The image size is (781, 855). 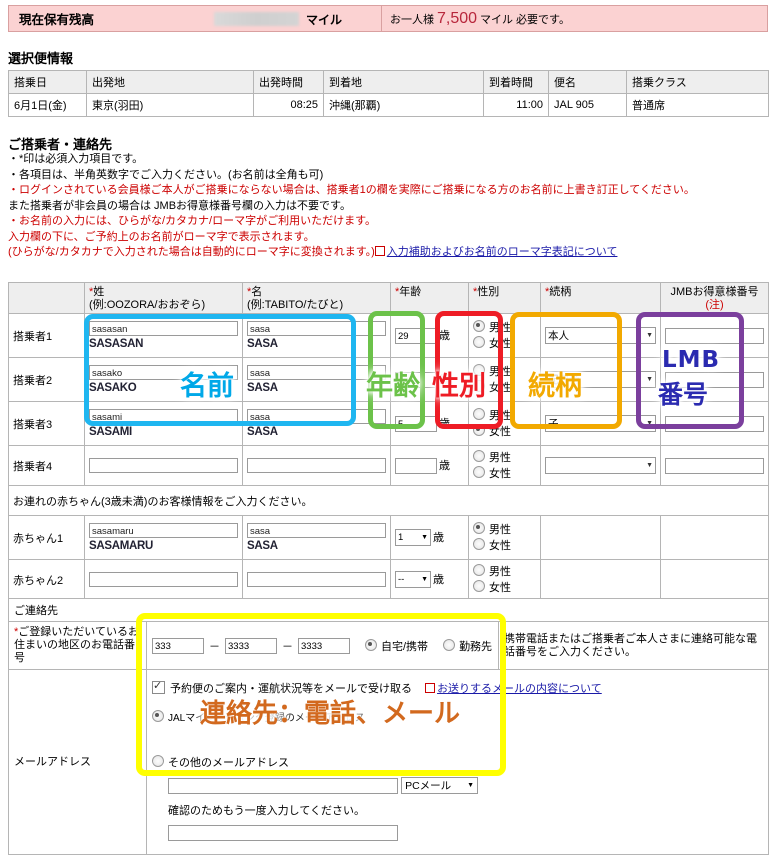 I want to click on passenger-3-relation-select: 子 ▼, so click(x=600, y=423).